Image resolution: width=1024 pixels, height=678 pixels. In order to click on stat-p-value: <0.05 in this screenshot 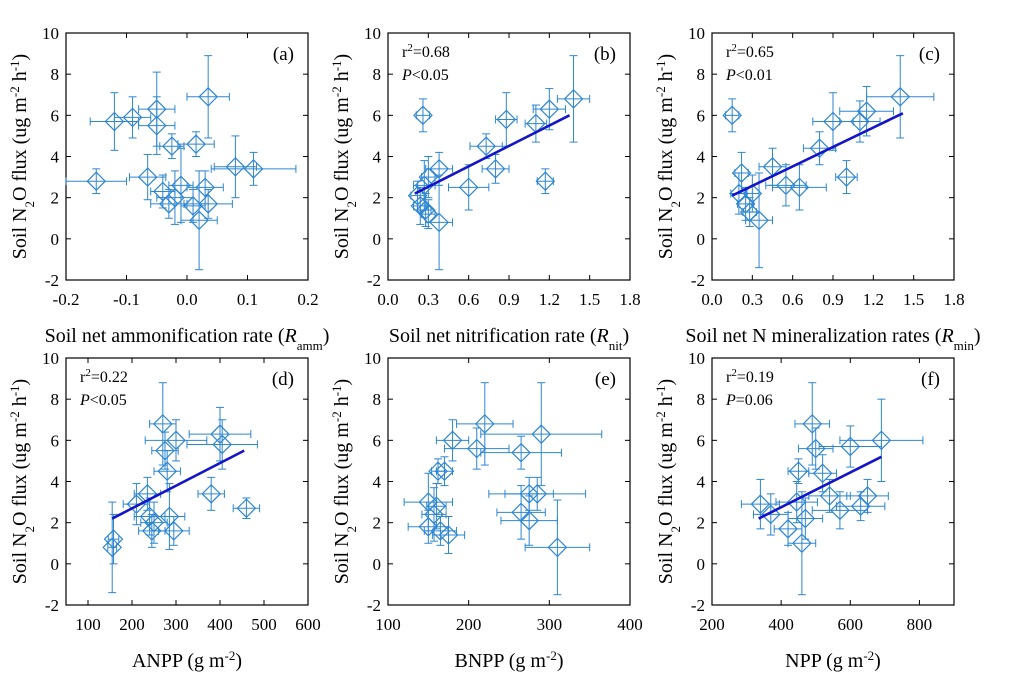, I will do `click(430, 75)`.